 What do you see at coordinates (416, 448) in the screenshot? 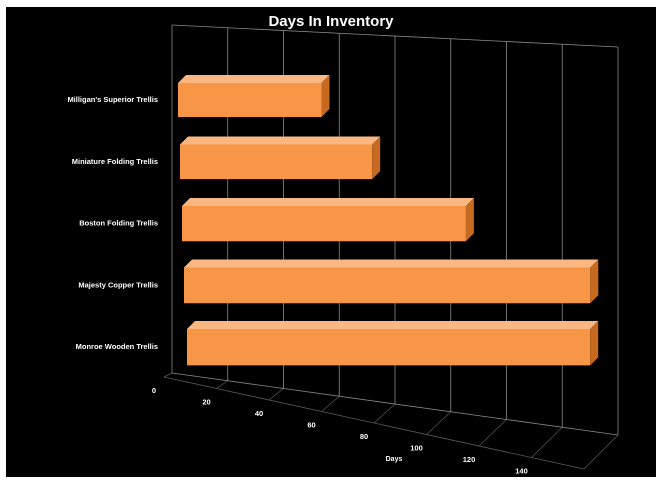
I see `tick-label-5: 100` at bounding box center [416, 448].